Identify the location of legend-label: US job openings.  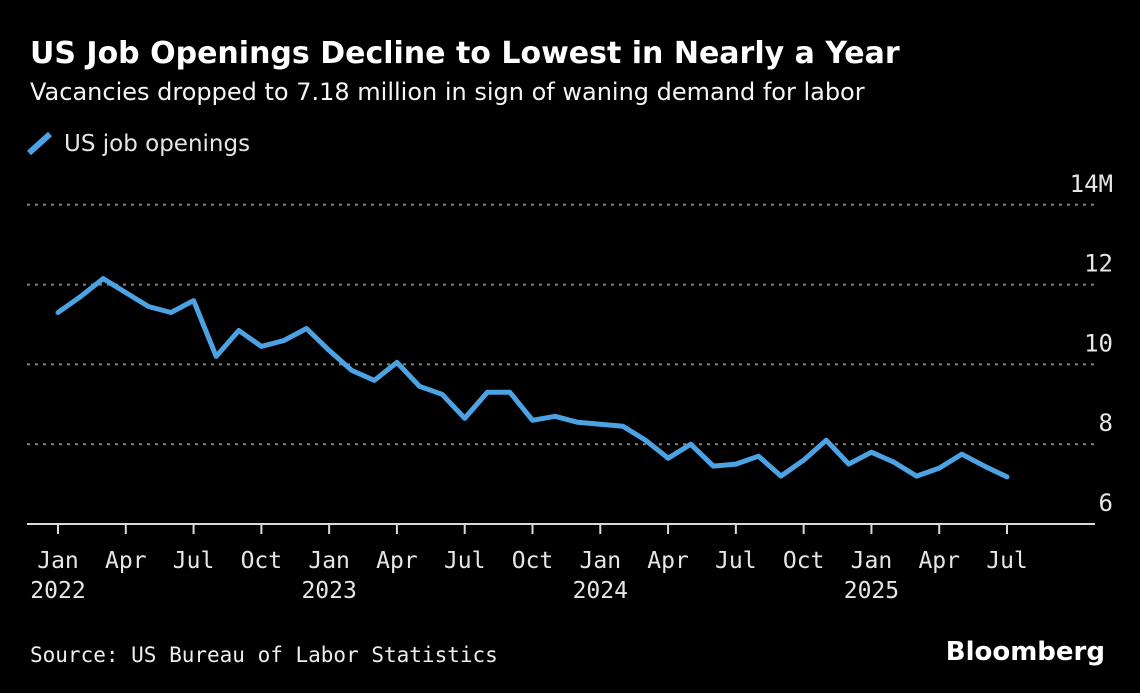
(157, 144).